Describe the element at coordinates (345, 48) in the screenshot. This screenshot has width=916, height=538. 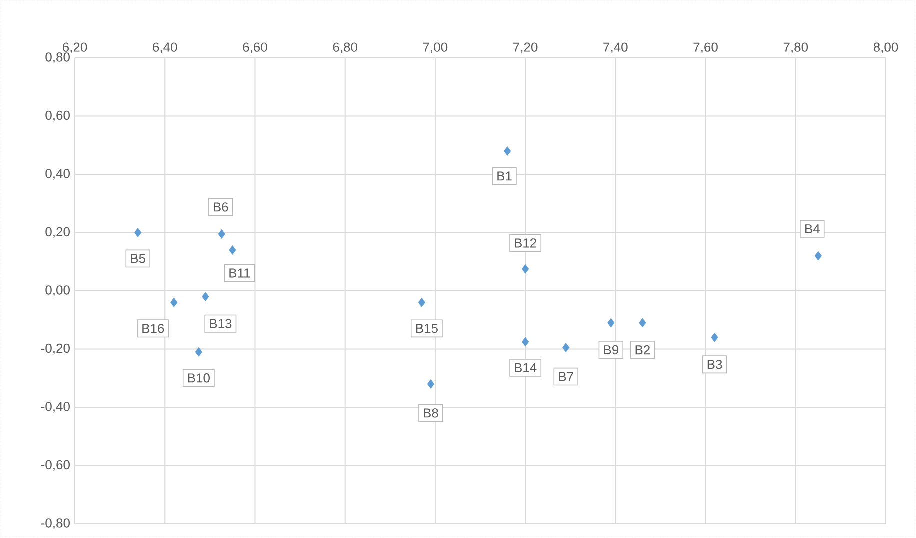
I see `x-tick-label: 6,80` at that location.